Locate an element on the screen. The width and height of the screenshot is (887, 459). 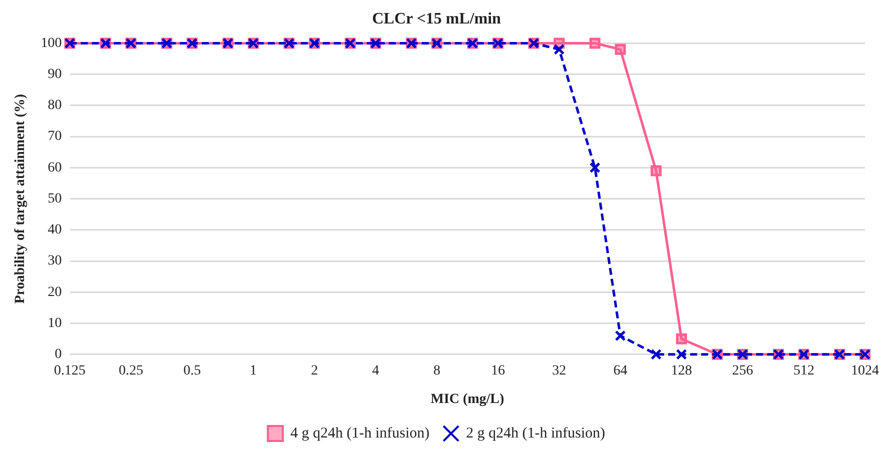
x-tick-label: 0.5 is located at coordinates (192, 370).